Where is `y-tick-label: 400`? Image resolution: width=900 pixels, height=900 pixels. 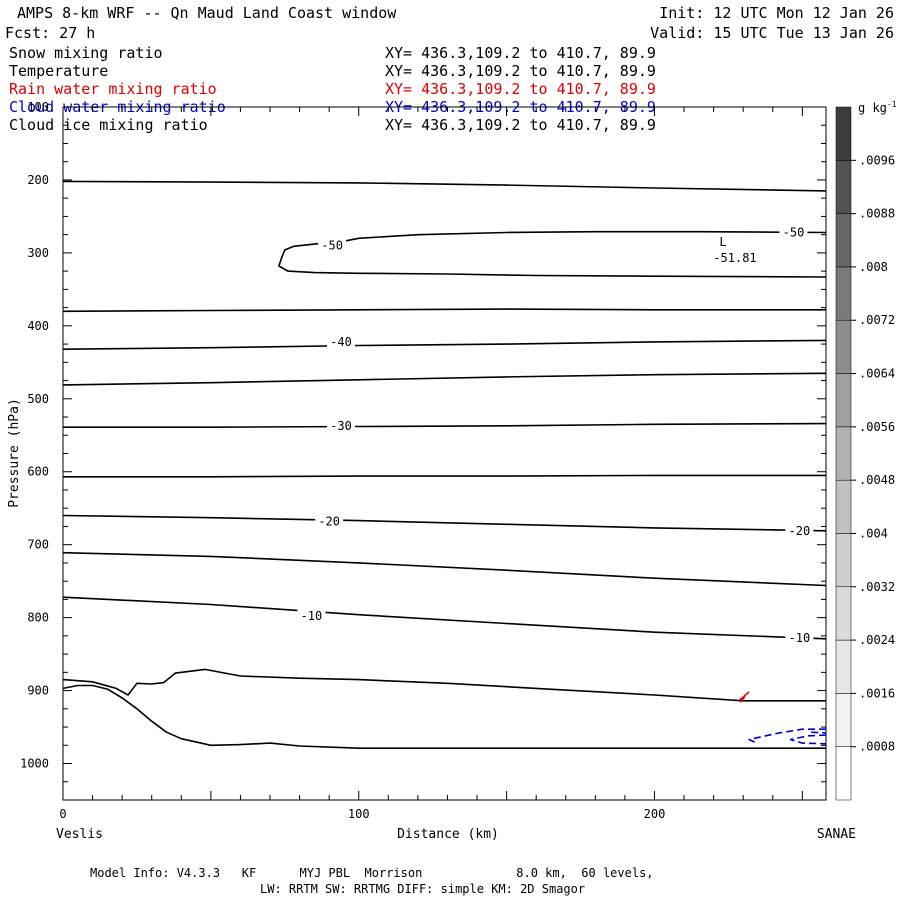 y-tick-label: 400 is located at coordinates (38, 326).